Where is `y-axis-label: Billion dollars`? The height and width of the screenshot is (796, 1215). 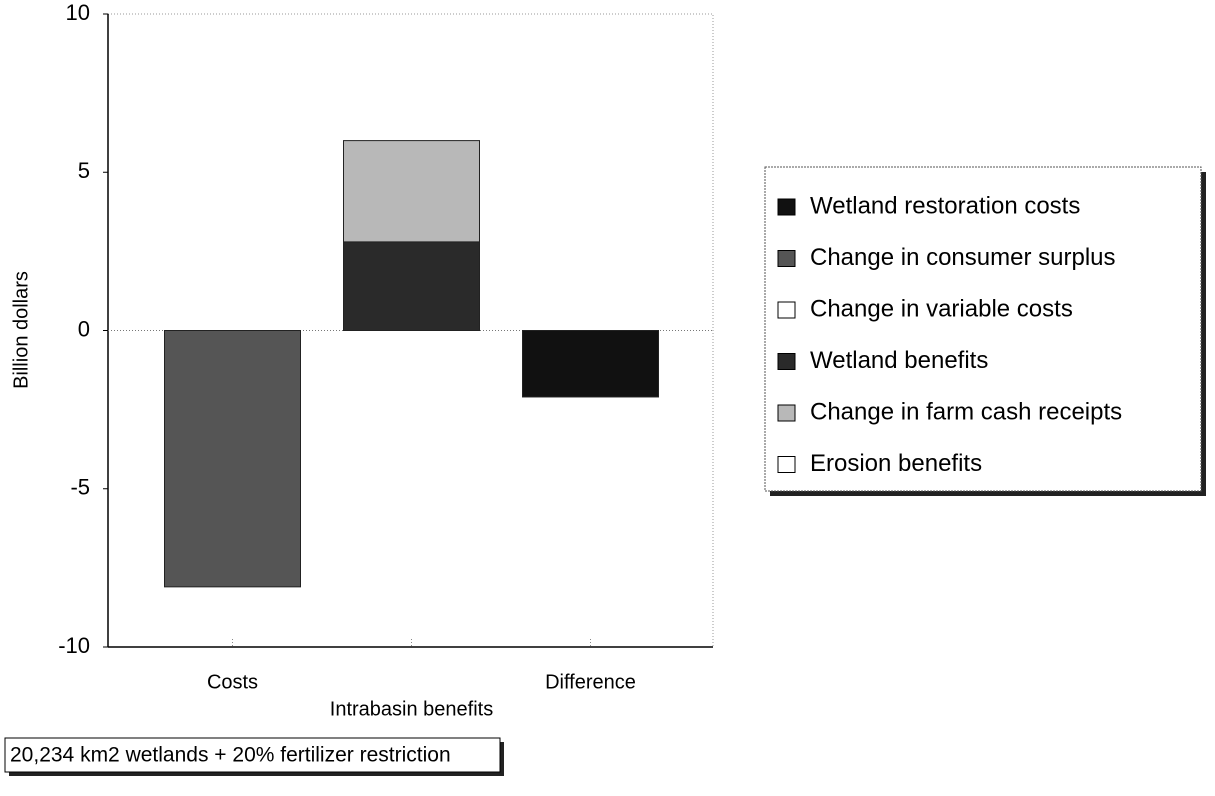
y-axis-label: Billion dollars is located at coordinates (21, 330).